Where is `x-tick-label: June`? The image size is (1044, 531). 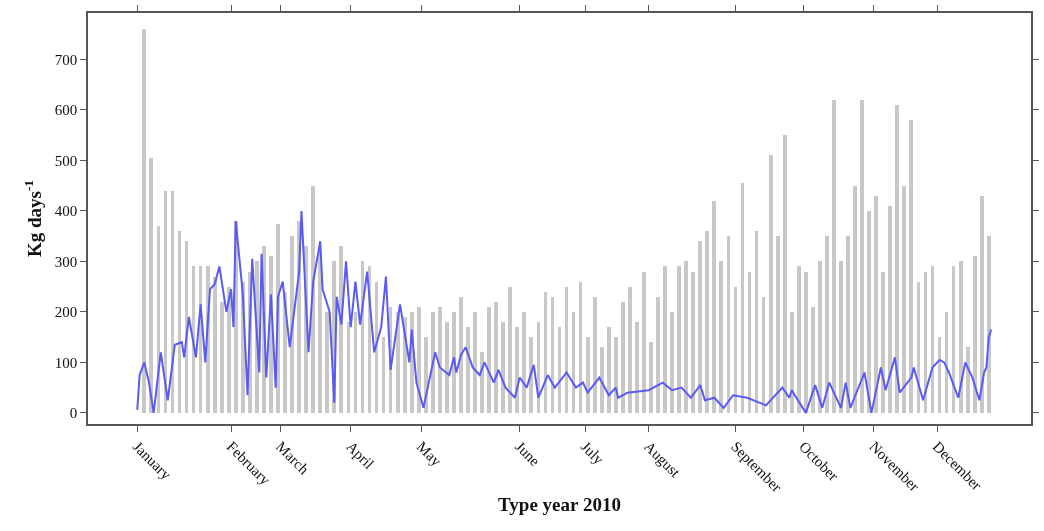 x-tick-label: June is located at coordinates (528, 454).